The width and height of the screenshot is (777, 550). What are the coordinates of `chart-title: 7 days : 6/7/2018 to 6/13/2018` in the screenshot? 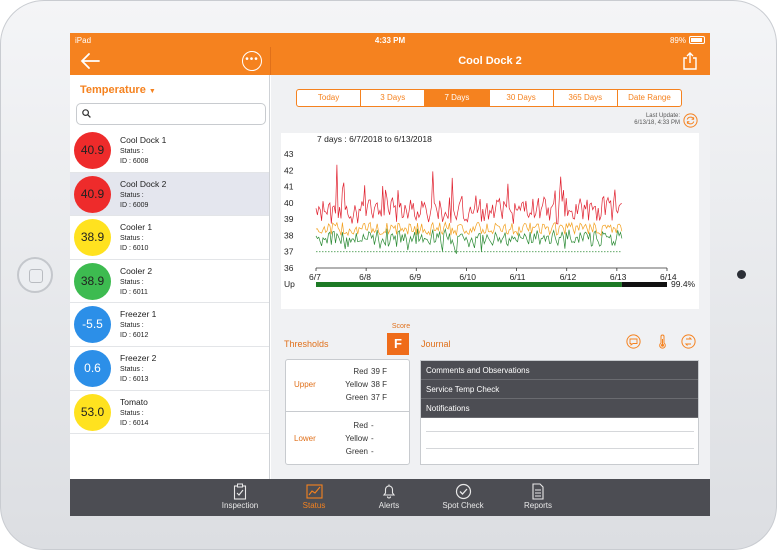 It's located at (374, 139).